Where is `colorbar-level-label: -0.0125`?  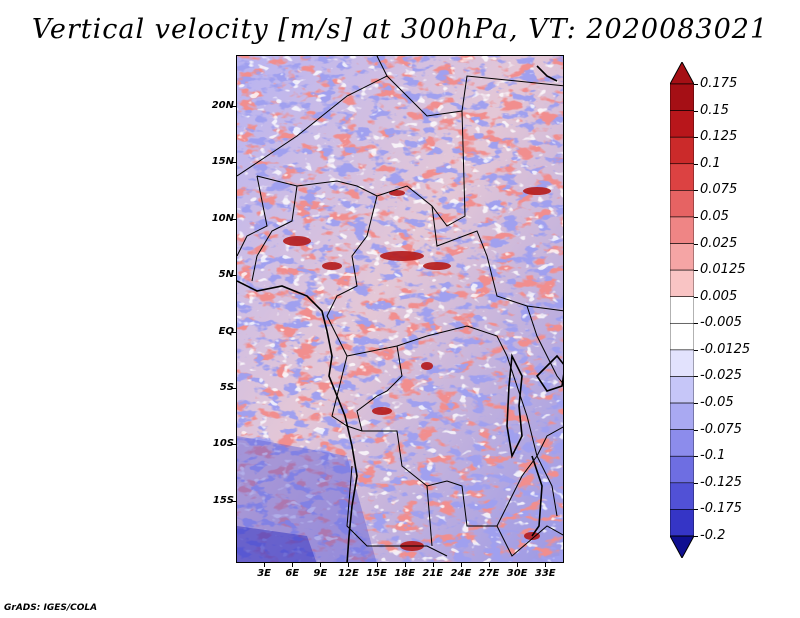 colorbar-level-label: -0.0125 is located at coordinates (725, 349).